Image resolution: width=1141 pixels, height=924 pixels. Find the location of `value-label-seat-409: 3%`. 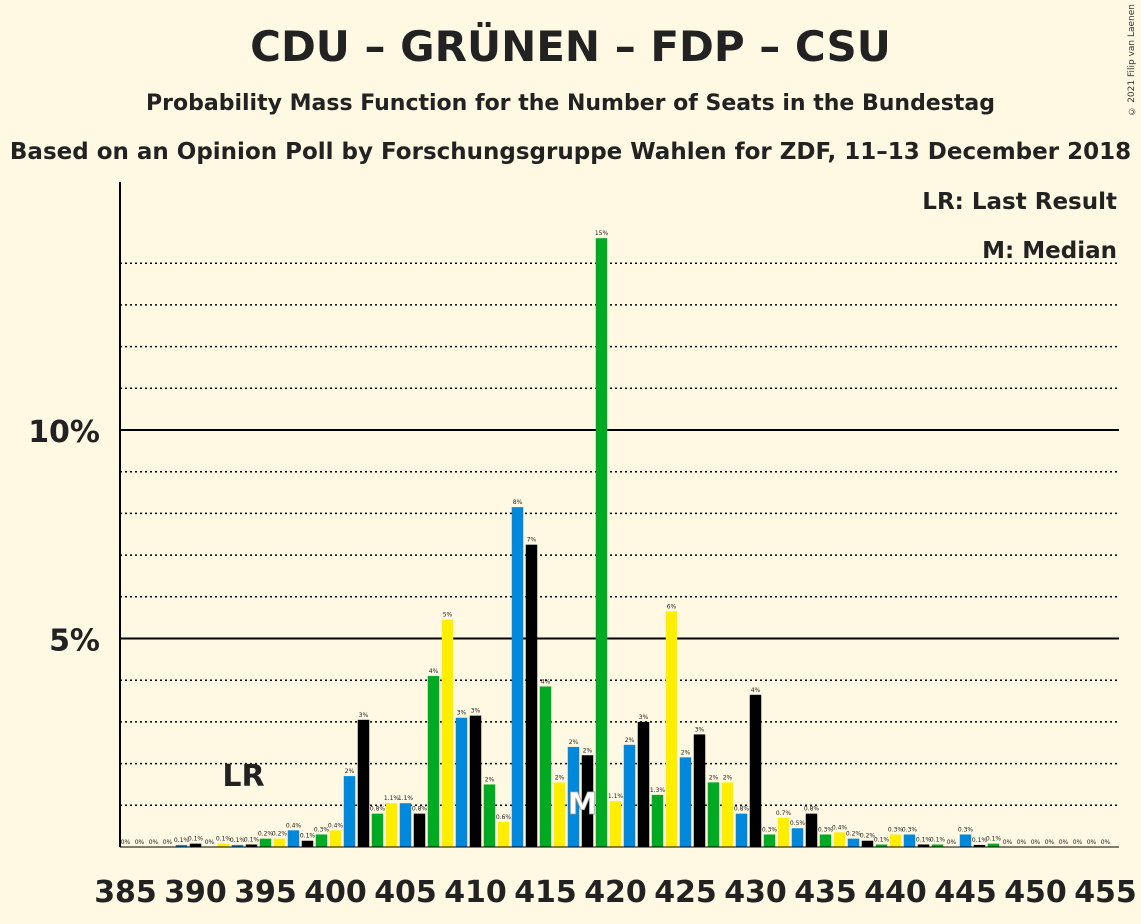

value-label-seat-409: 3% is located at coordinates (462, 713).